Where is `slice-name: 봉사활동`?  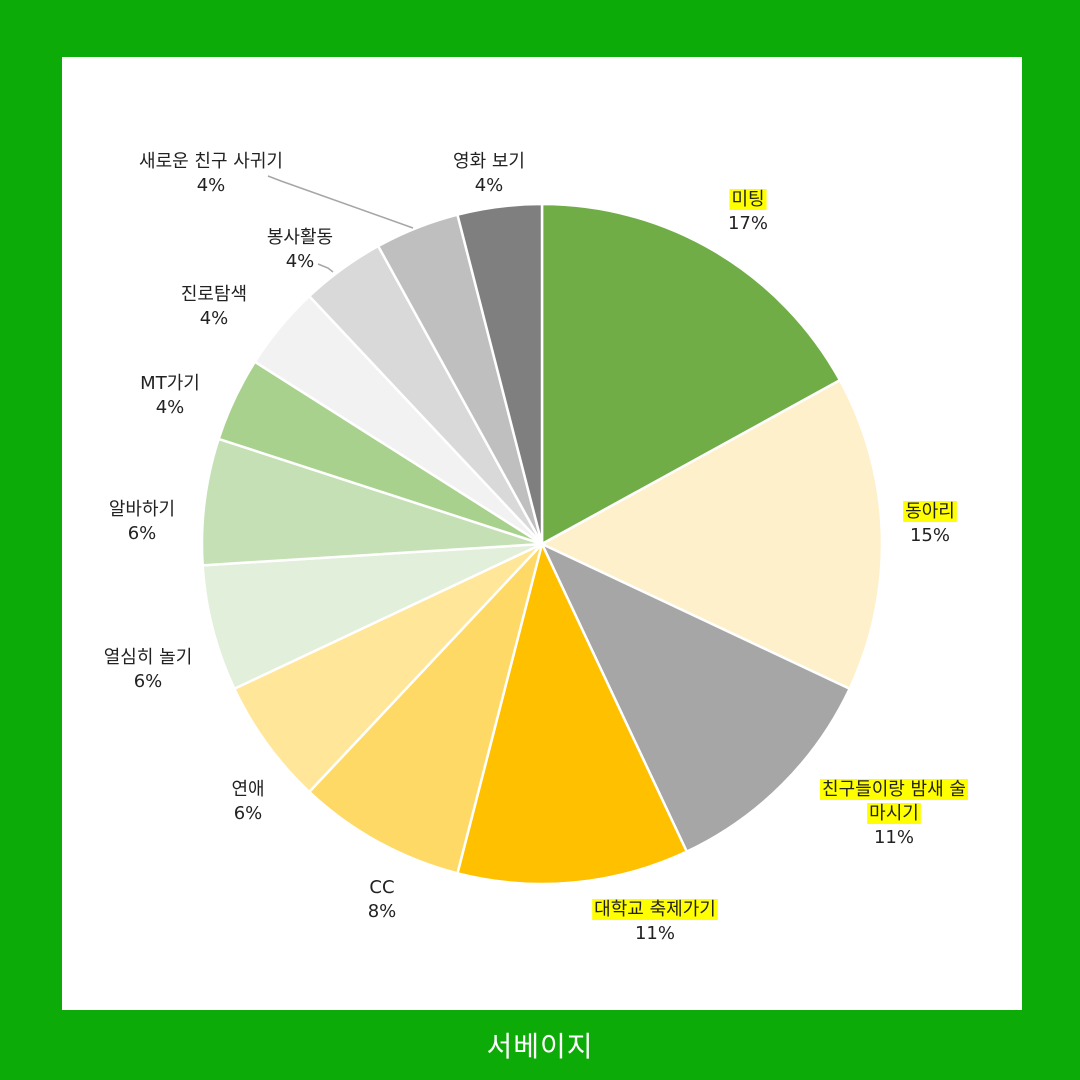
slice-name: 봉사활동 is located at coordinates (300, 237).